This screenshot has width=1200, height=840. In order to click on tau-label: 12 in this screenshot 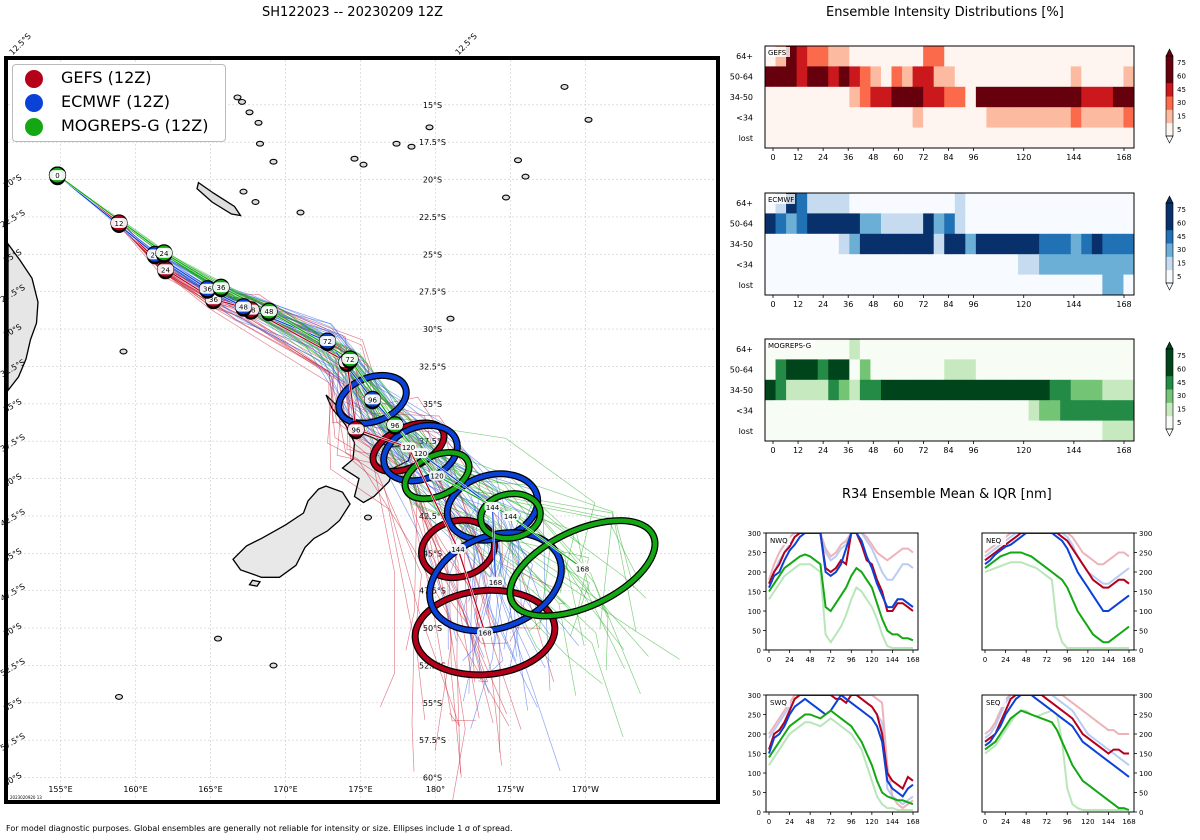, I will do `click(119, 224)`.